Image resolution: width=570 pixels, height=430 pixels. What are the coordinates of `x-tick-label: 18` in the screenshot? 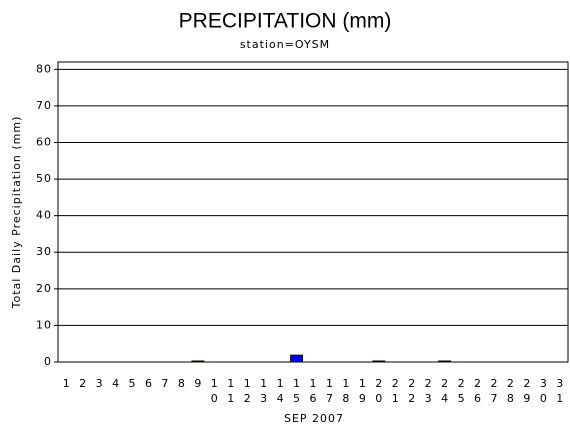 It's located at (345, 392).